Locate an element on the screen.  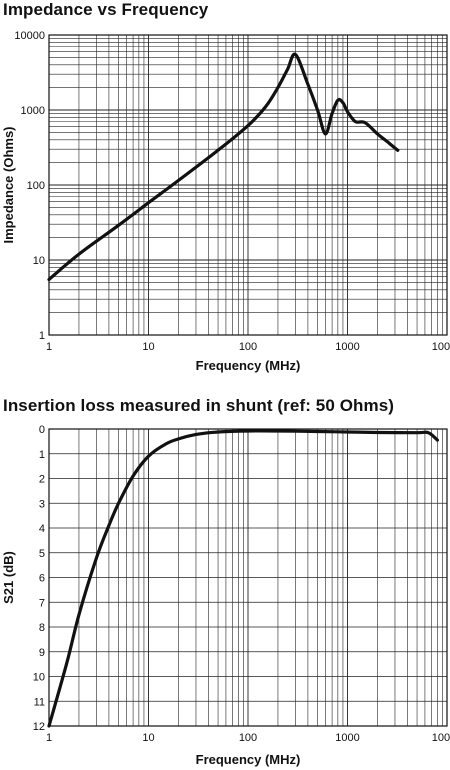
y-tick-label: 8 is located at coordinates (42, 628).